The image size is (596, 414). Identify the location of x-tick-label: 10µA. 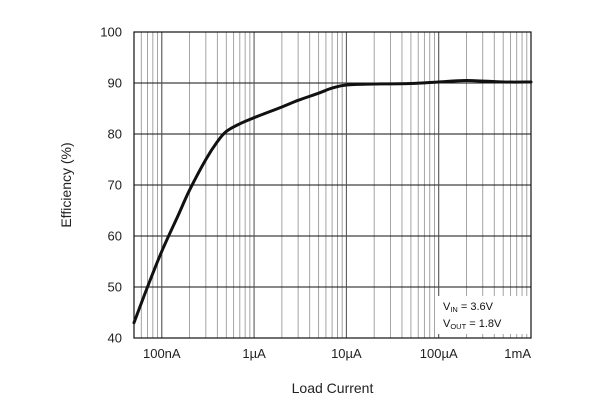
(346, 353).